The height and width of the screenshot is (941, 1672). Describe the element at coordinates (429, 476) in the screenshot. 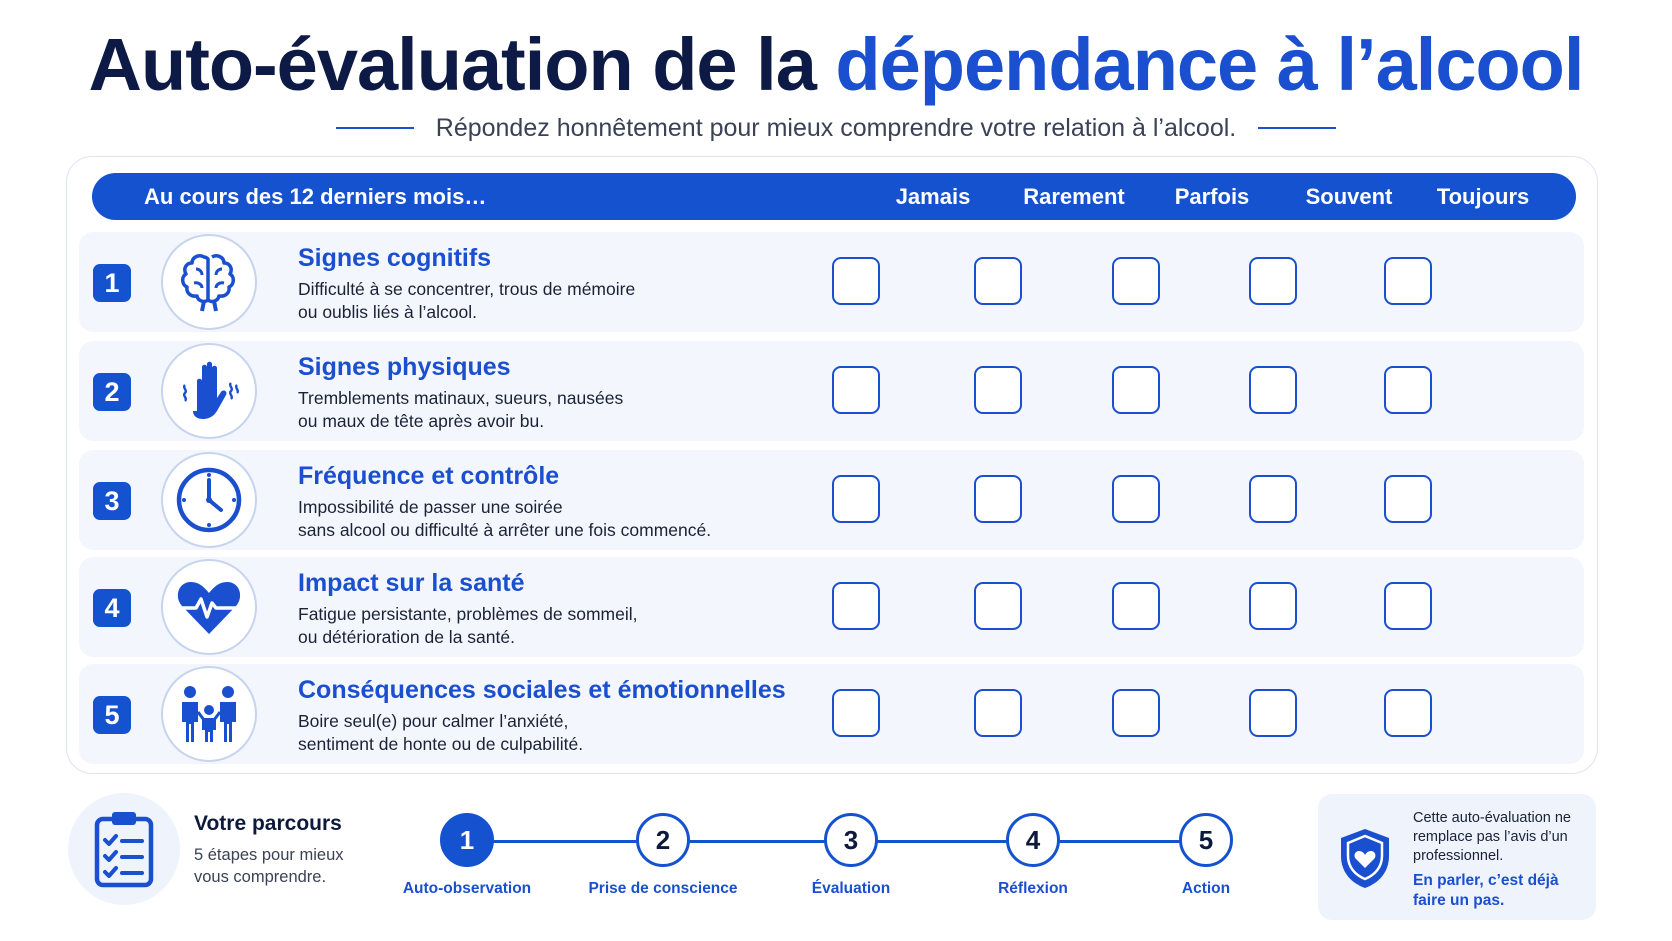

I see `row-title: Fréquence et contrôle` at that location.